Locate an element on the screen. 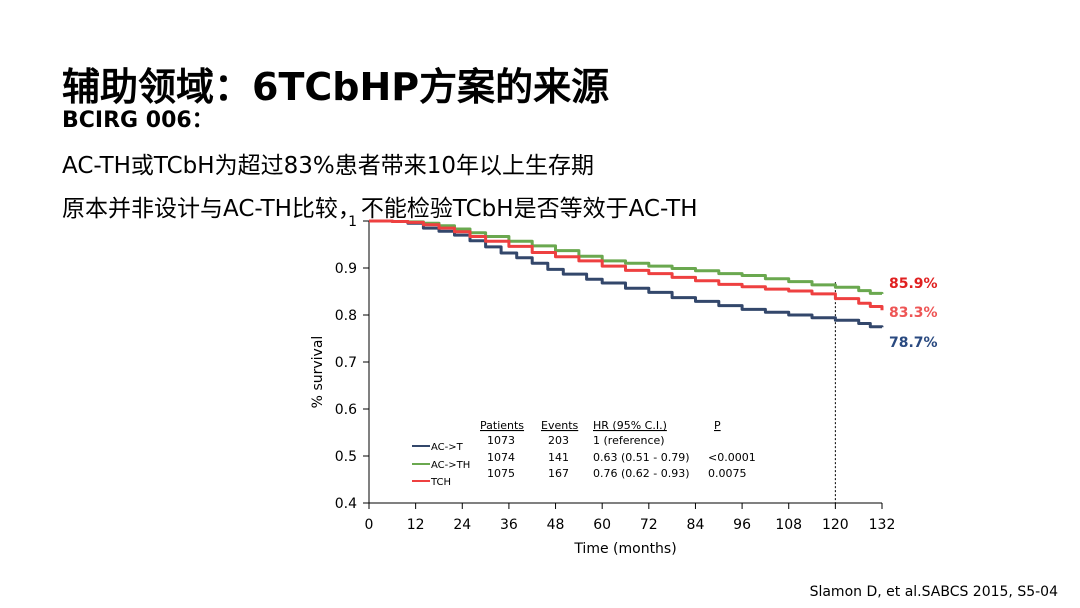  table-cell: 0.0075 is located at coordinates (727, 473).